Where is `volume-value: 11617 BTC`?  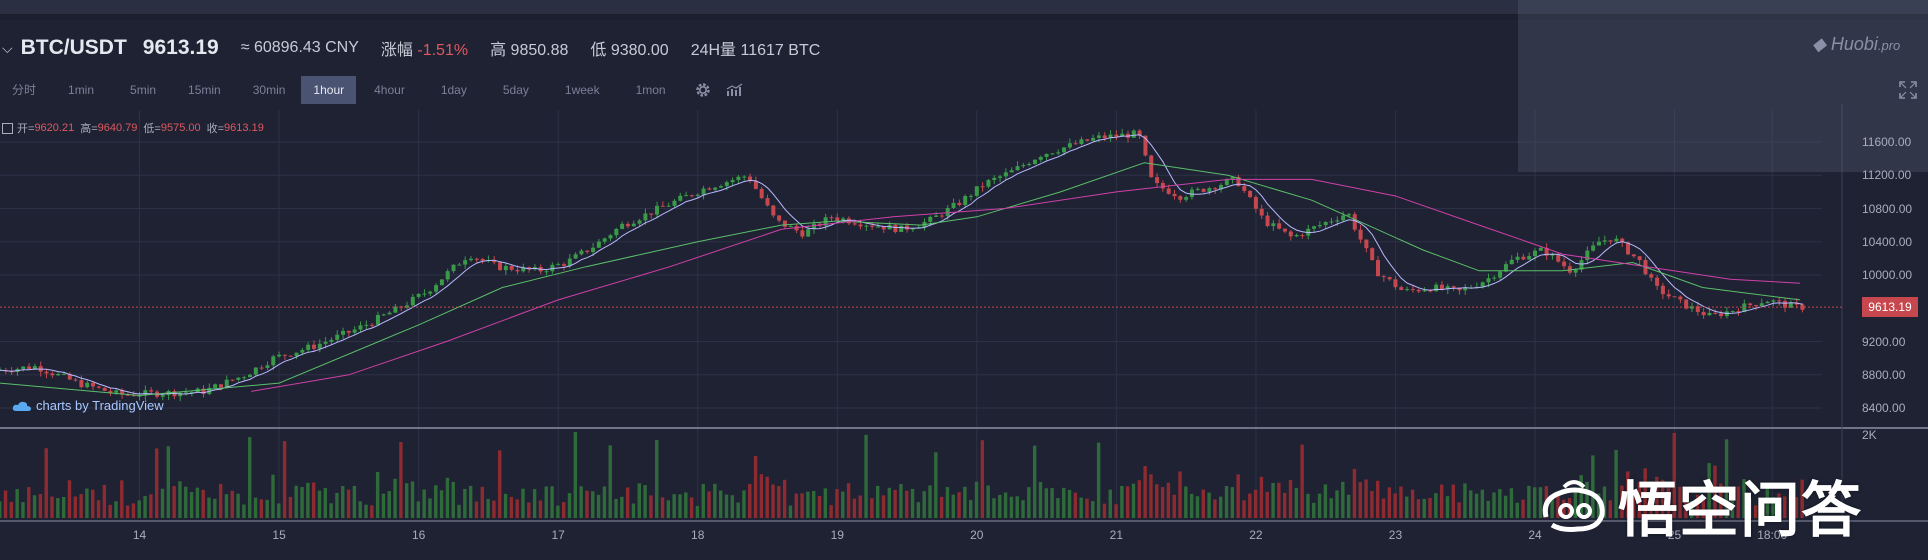
volume-value: 11617 BTC is located at coordinates (780, 50).